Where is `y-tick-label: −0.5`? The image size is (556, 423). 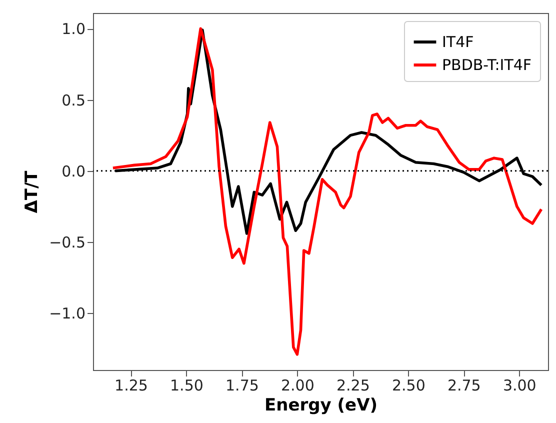 y-tick-label: −0.5 is located at coordinates (67, 242).